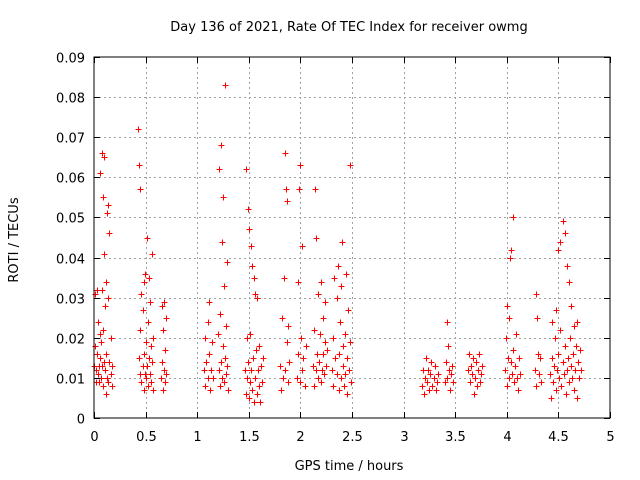 This screenshot has height=480, width=640. Describe the element at coordinates (507, 437) in the screenshot. I see `x-tick-label: 4` at that location.